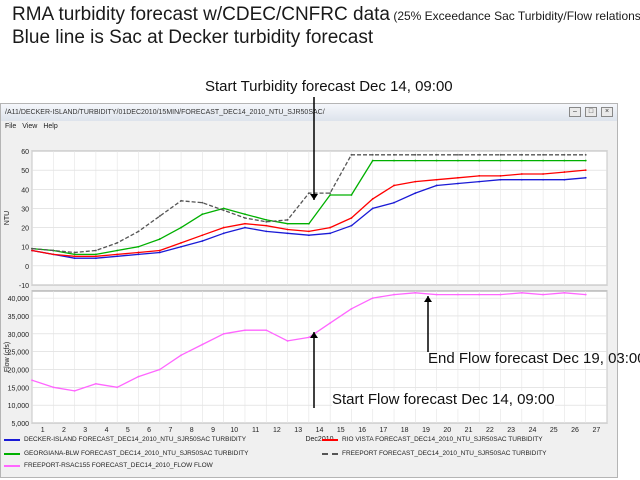 This screenshot has height=480, width=640. What do you see at coordinates (362, 430) in the screenshot?
I see `x-tick-label: 16` at bounding box center [362, 430].